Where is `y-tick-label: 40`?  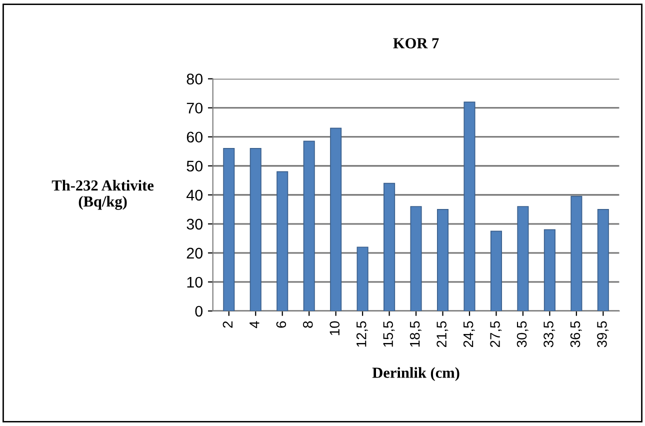 y-tick-label: 40 is located at coordinates (194, 195).